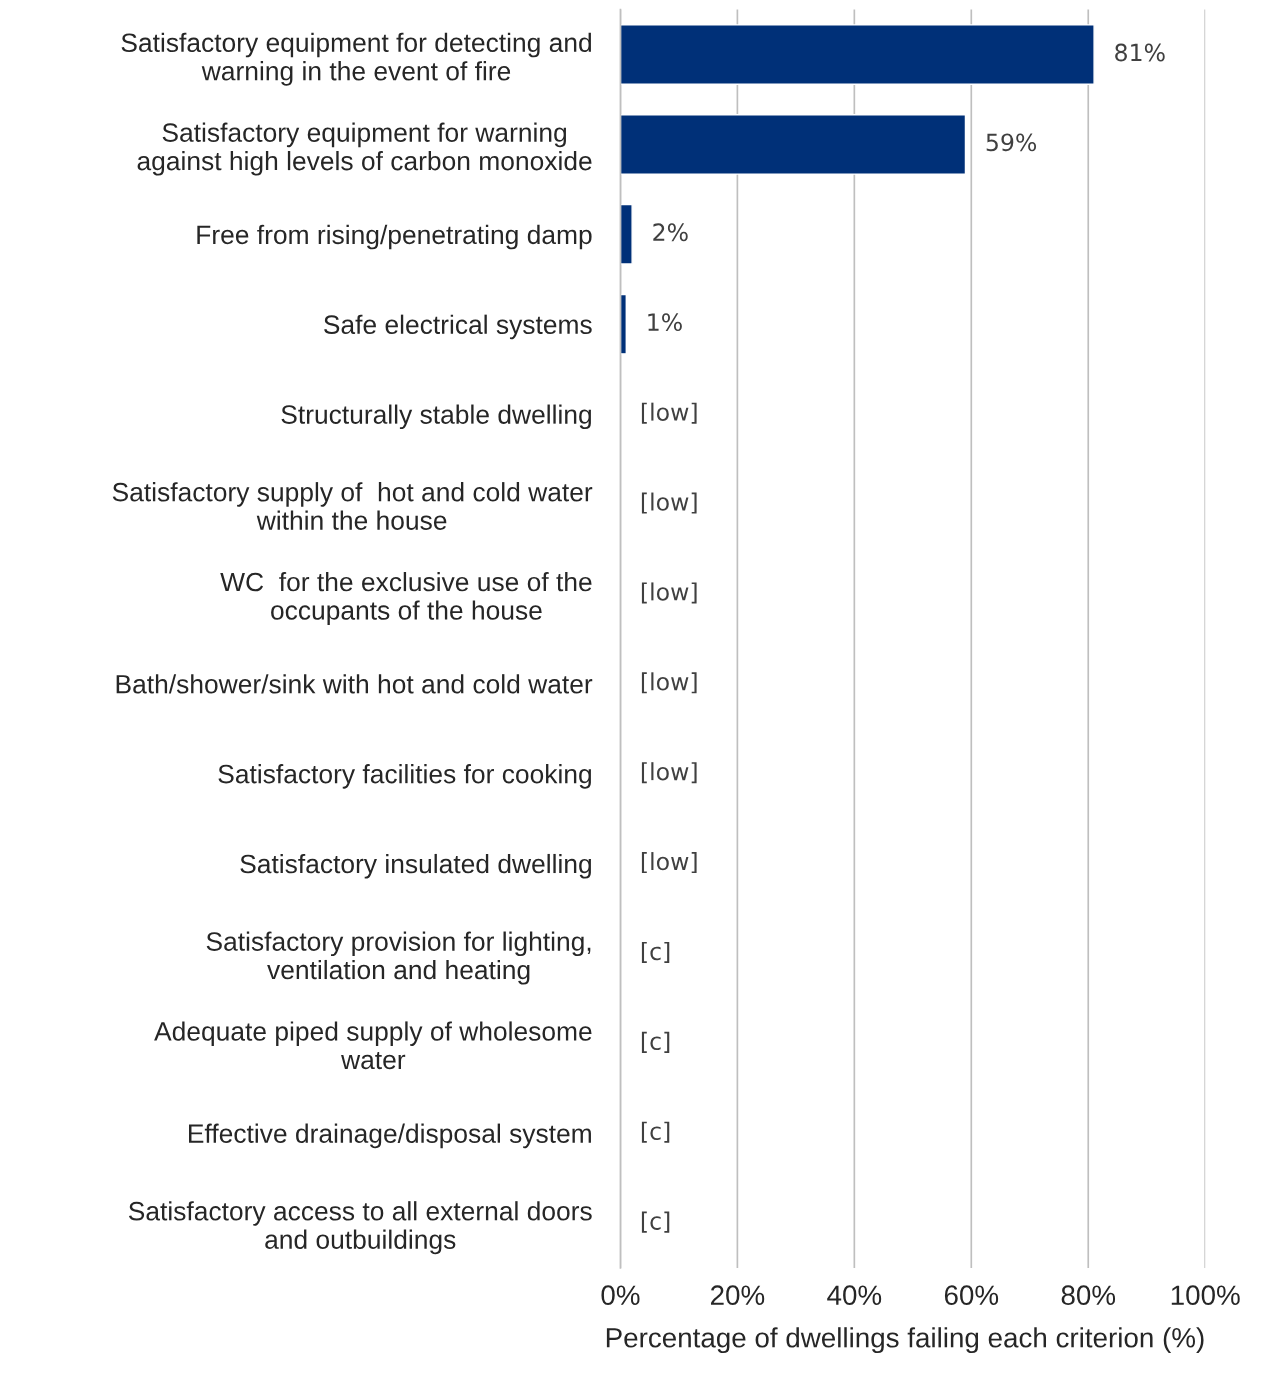 This screenshot has width=1274, height=1373. Describe the element at coordinates (404, 776) in the screenshot. I see `y-tick-label: Satisfactory facilities for cooking` at that location.